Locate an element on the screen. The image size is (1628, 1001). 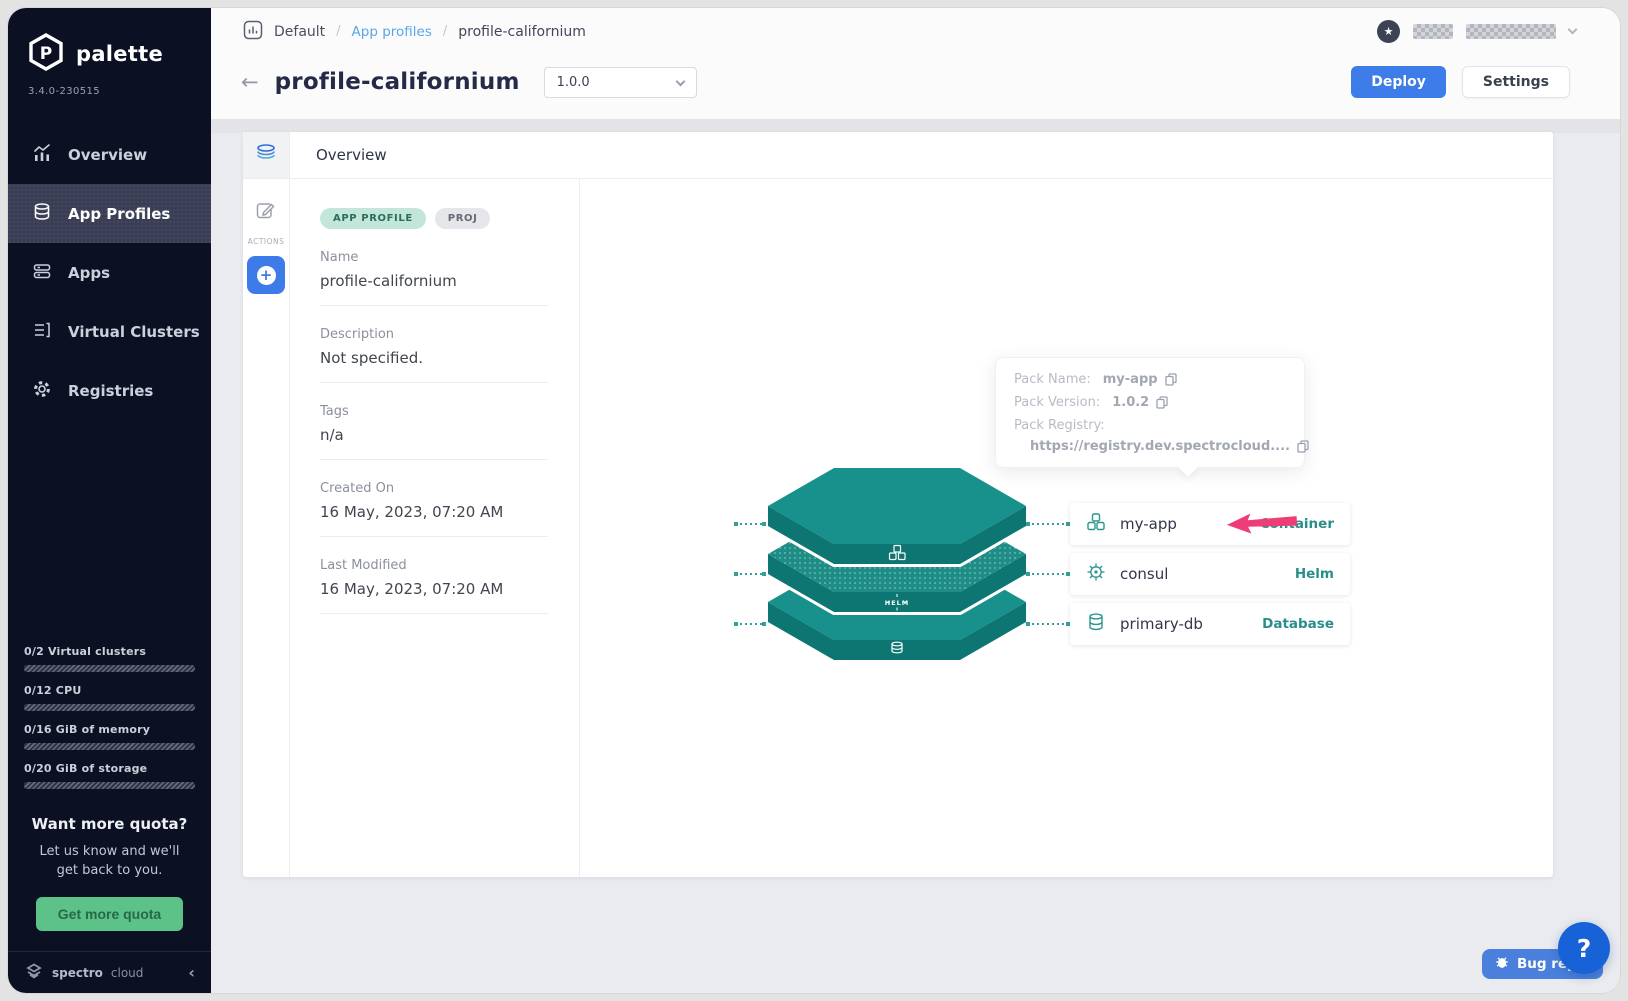
palette-logo-icon: P is located at coordinates (46, 54).